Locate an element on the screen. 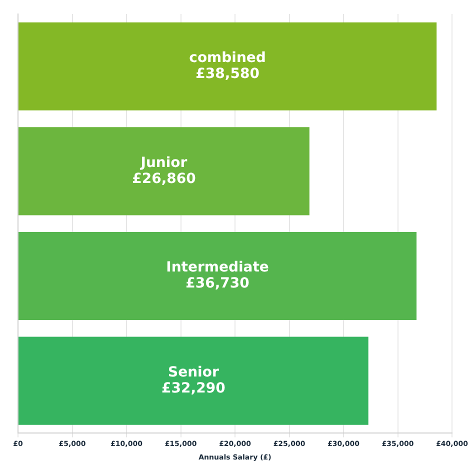 This screenshot has width=474, height=474. data-label: £32,290 is located at coordinates (194, 388).